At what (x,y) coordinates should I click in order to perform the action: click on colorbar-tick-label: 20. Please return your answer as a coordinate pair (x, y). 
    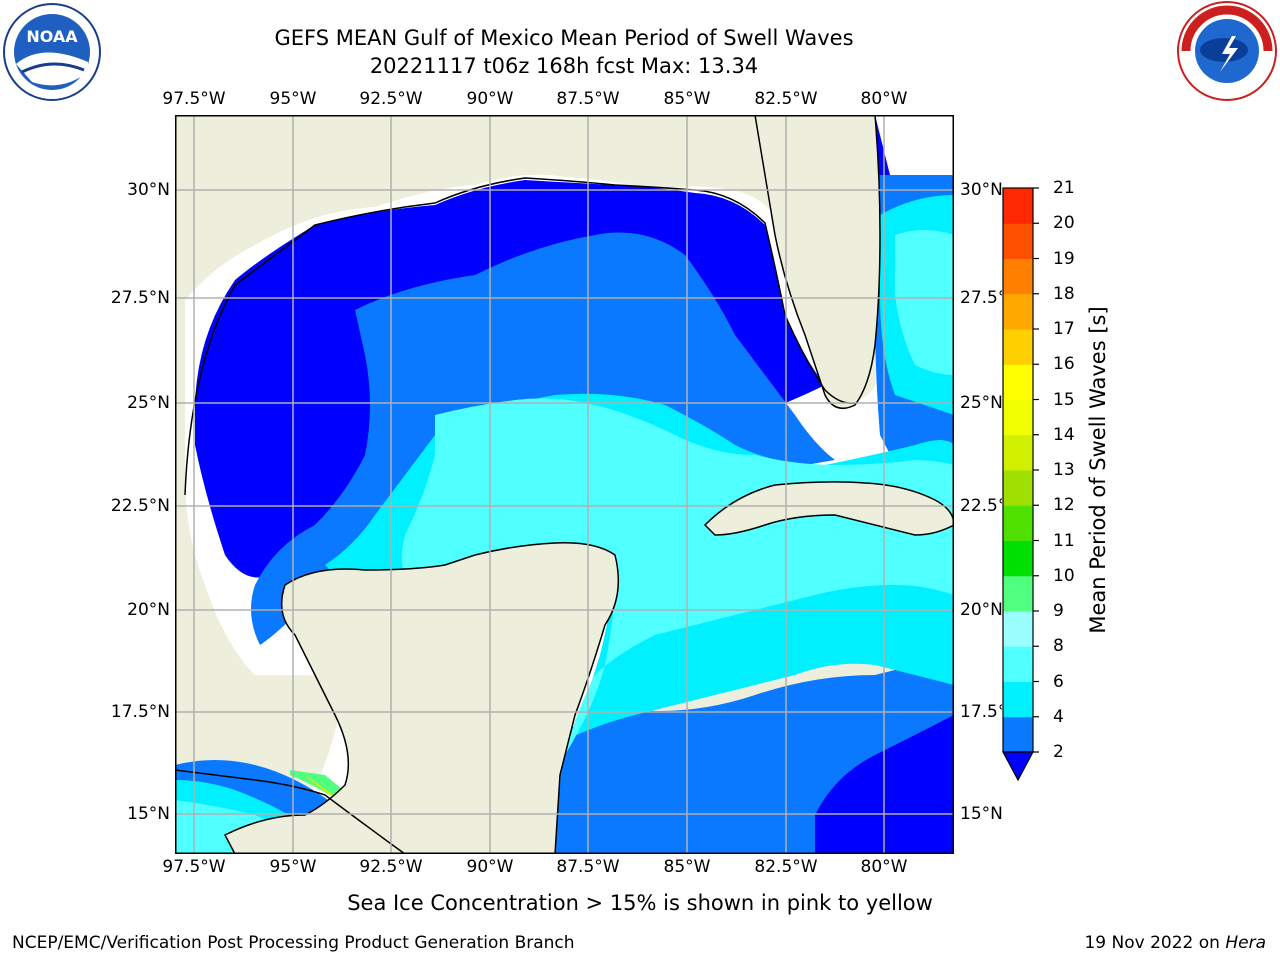
    Looking at the image, I should click on (1064, 223).